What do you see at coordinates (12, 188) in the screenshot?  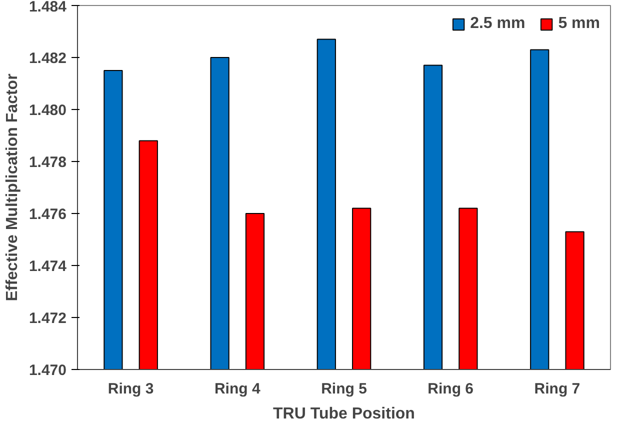 I see `y-axis-title: Effective Multiplication Factor` at bounding box center [12, 188].